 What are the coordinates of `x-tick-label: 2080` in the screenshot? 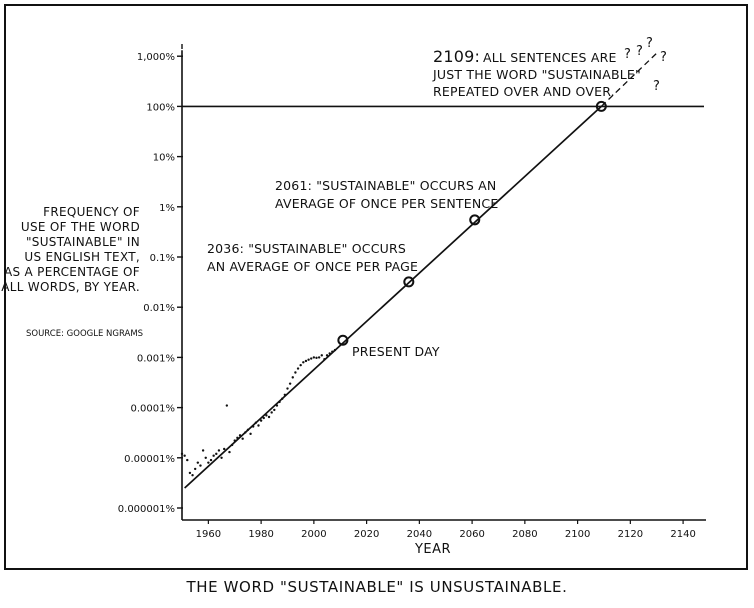 It's located at (524, 534).